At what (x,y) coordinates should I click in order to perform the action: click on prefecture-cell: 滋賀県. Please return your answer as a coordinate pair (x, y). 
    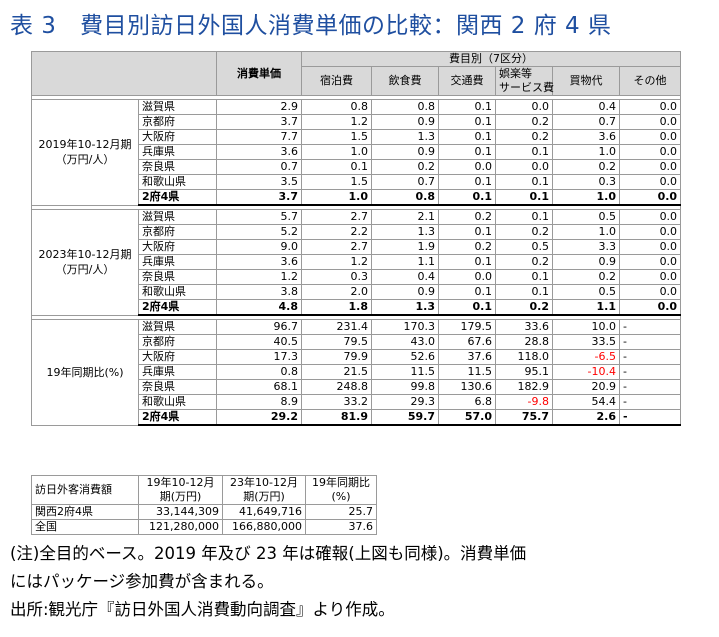
    Looking at the image, I should click on (177, 107).